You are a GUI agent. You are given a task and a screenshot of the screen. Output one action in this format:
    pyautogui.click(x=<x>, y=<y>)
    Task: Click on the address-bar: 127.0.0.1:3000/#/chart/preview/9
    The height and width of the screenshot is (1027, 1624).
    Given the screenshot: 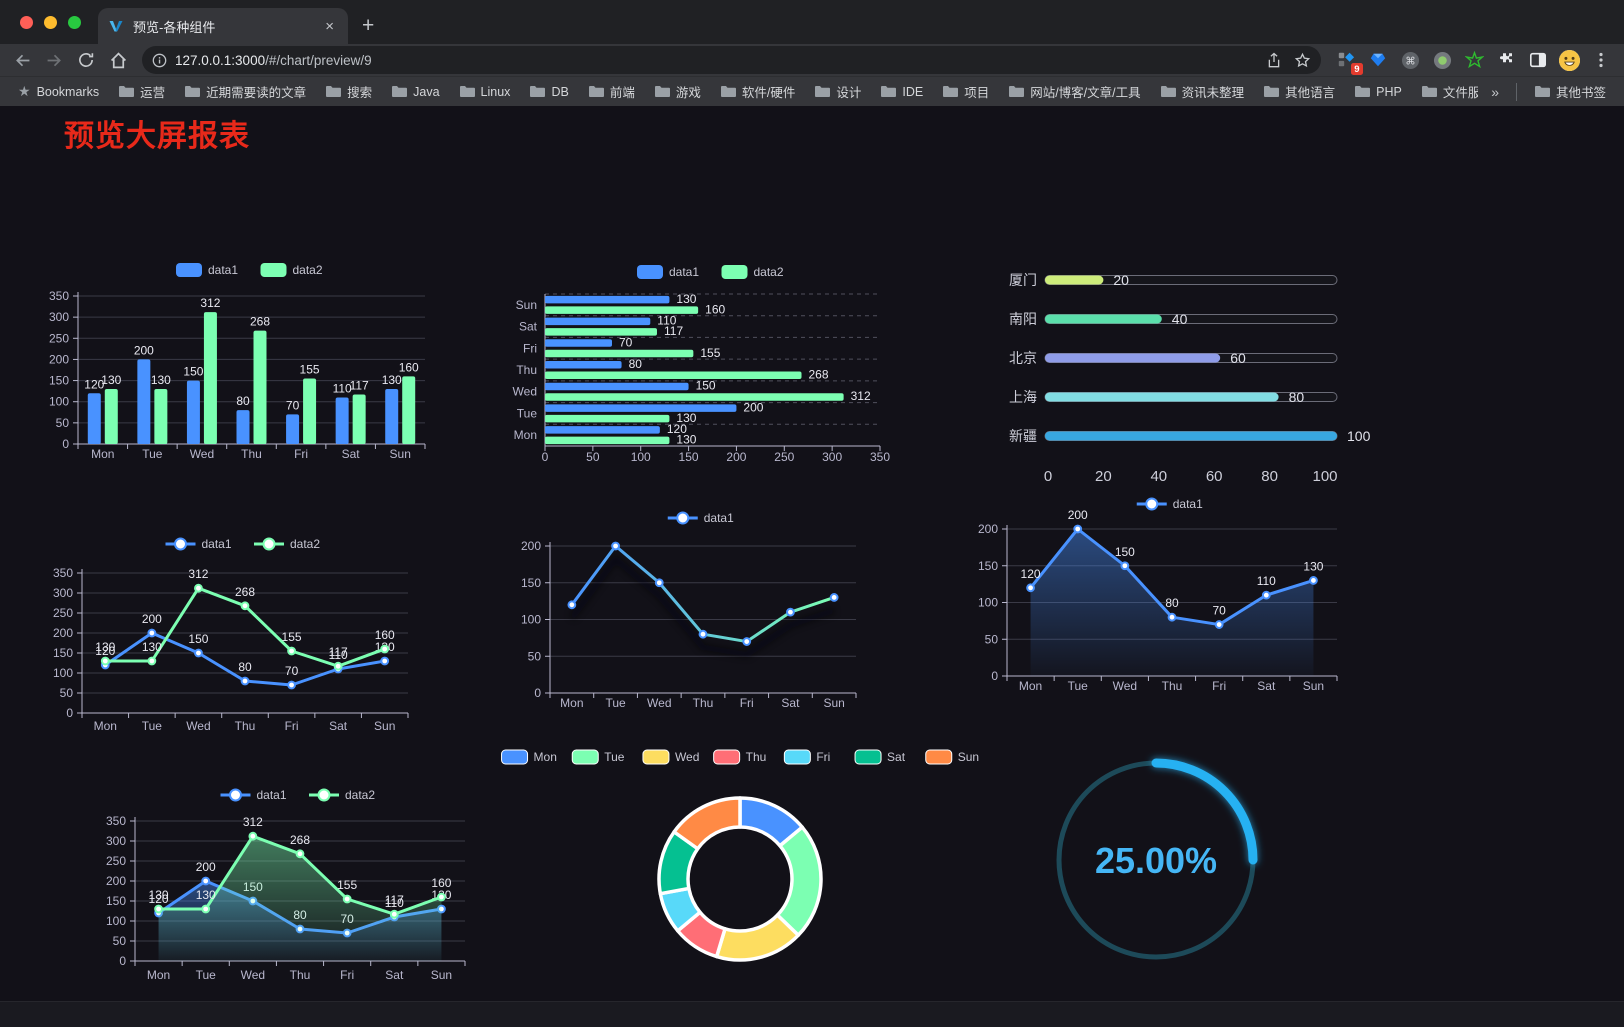 What is the action you would take?
    pyautogui.click(x=731, y=60)
    